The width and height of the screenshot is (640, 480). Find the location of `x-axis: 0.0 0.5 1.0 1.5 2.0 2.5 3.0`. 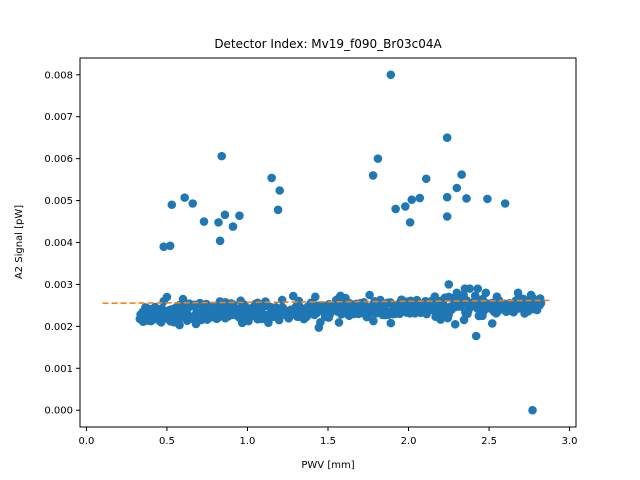

x-axis: 0.0 0.5 1.0 1.5 2.0 2.5 3.0 is located at coordinates (328, 437).